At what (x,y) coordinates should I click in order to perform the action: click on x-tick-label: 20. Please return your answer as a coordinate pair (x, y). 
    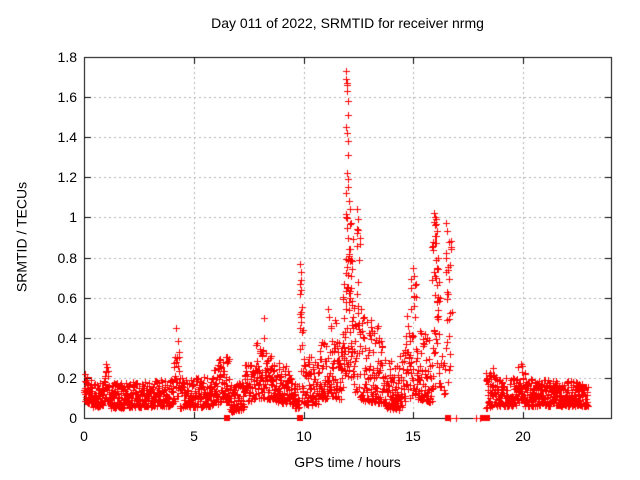
    Looking at the image, I should click on (523, 436).